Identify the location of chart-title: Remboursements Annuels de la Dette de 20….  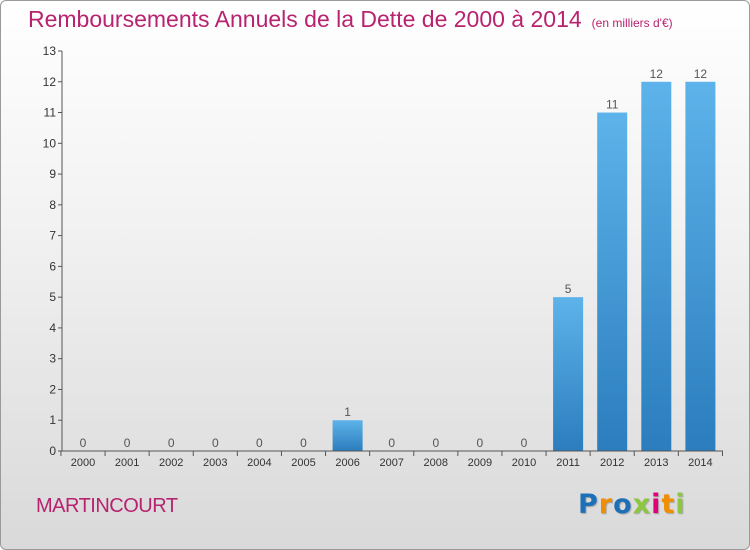
(350, 19).